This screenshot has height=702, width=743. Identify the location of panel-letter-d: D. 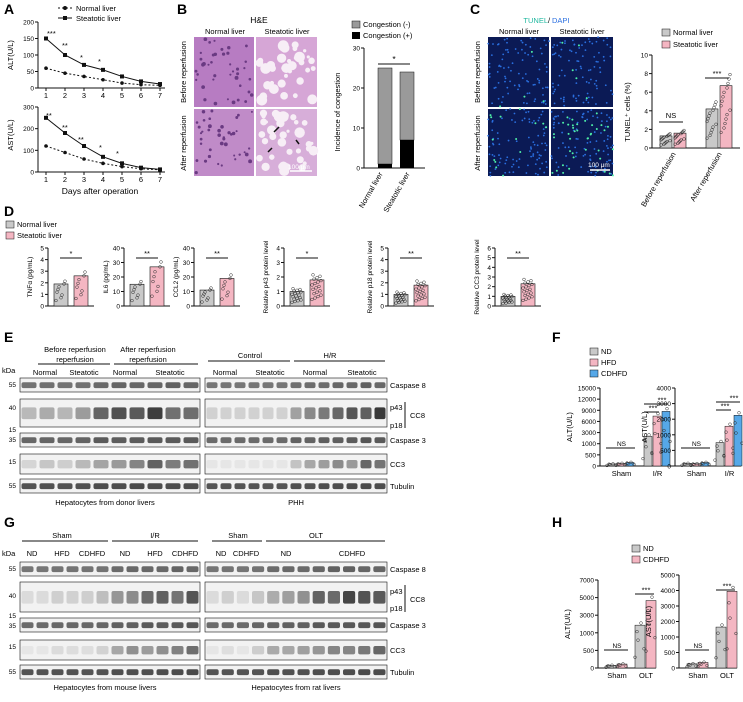
(9, 211).